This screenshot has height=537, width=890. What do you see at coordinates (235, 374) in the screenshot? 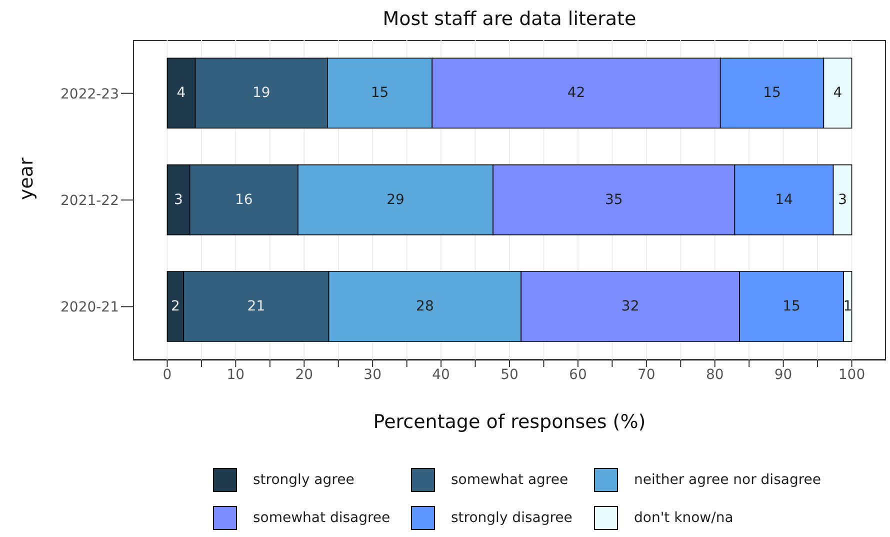
I see `x-tick-label: 10` at bounding box center [235, 374].